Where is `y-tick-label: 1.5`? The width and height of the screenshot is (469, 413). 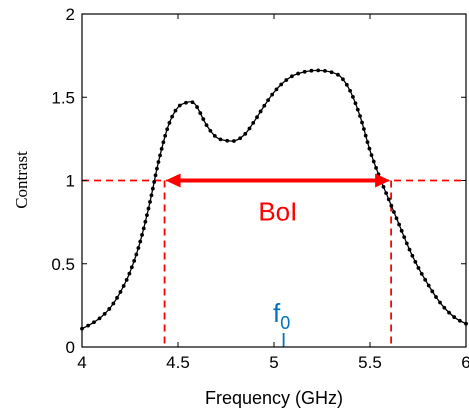 y-tick-label: 1.5 is located at coordinates (63, 97).